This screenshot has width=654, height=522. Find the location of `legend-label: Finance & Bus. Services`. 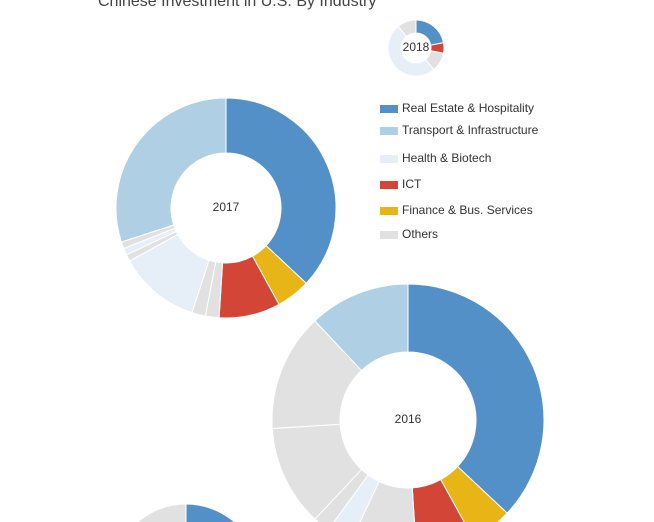

legend-label: Finance & Bus. Services is located at coordinates (467, 210).